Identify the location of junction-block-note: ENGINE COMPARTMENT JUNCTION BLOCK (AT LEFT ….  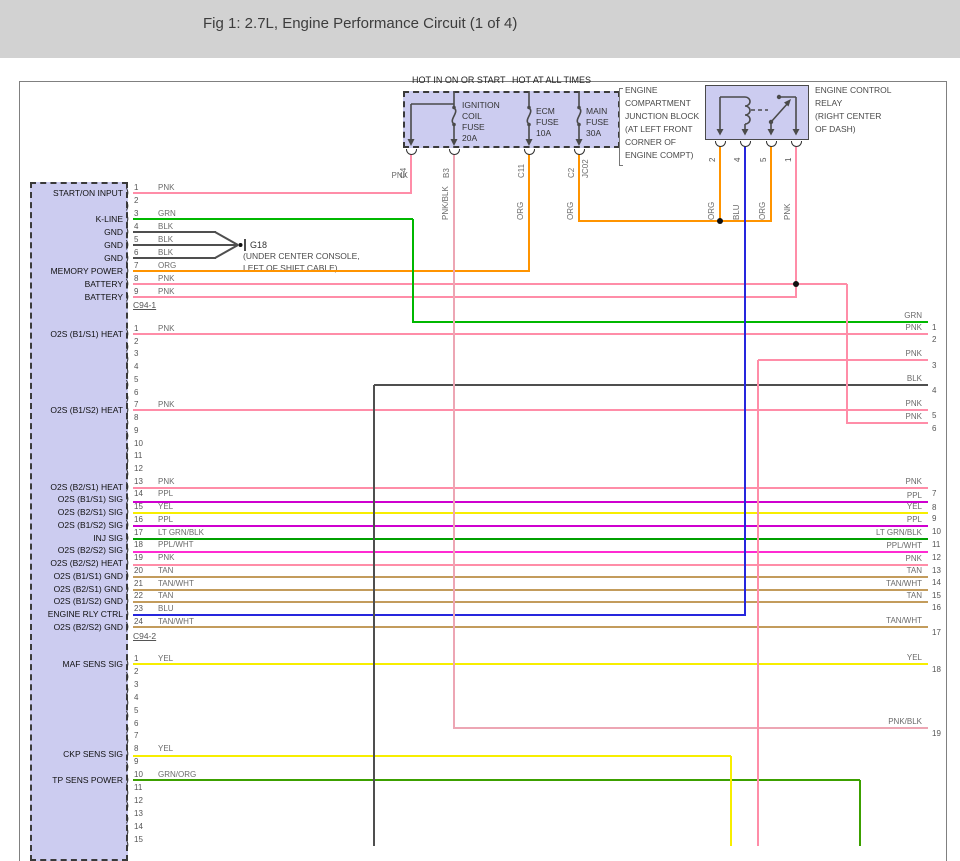
(662, 123).